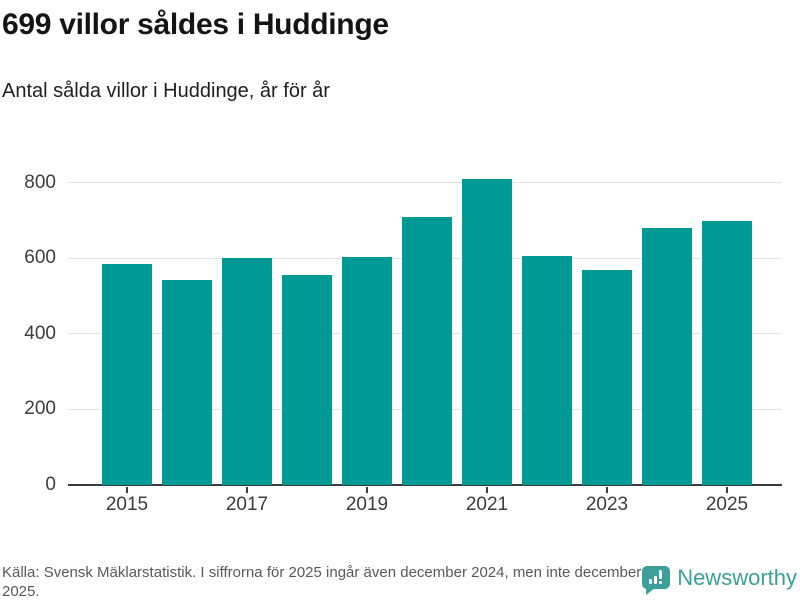 This screenshot has height=600, width=800. What do you see at coordinates (367, 371) in the screenshot?
I see `bar-2019` at bounding box center [367, 371].